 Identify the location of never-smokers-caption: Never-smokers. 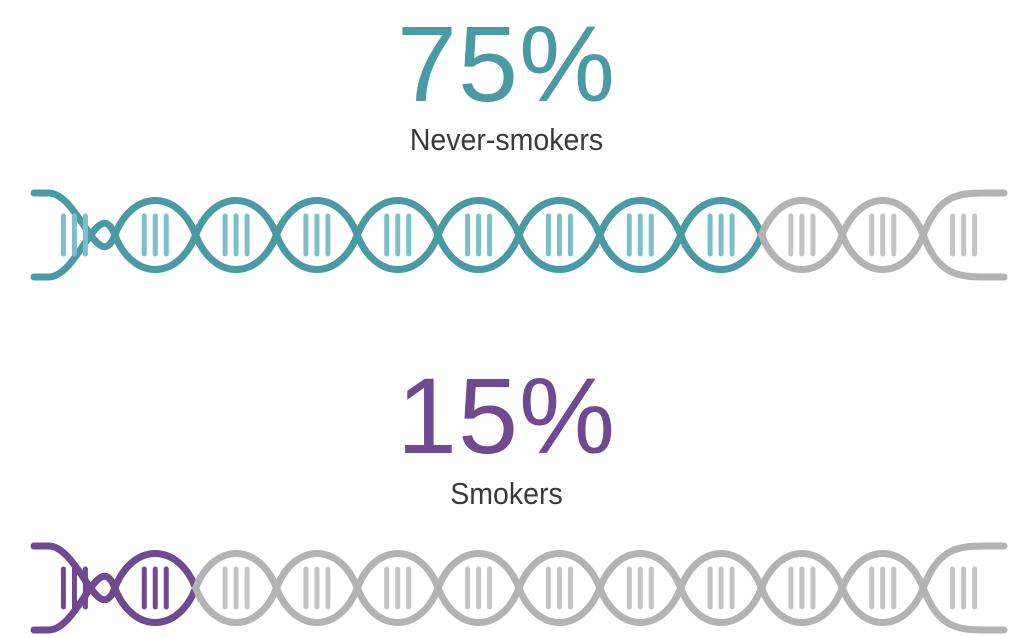
(506, 139).